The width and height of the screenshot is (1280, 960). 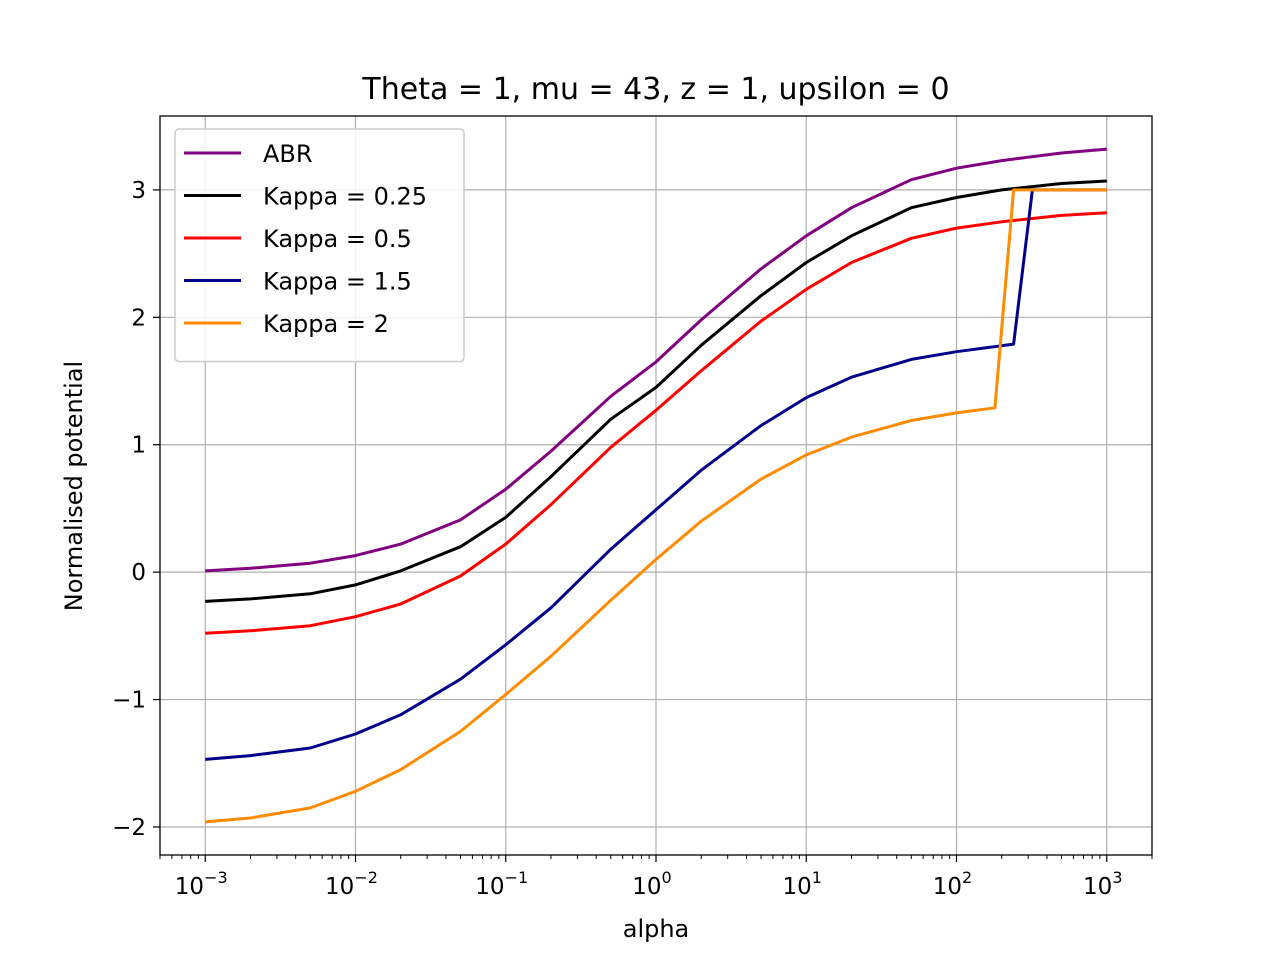 What do you see at coordinates (337, 239) in the screenshot?
I see `legend-label: Kappa = 0.5` at bounding box center [337, 239].